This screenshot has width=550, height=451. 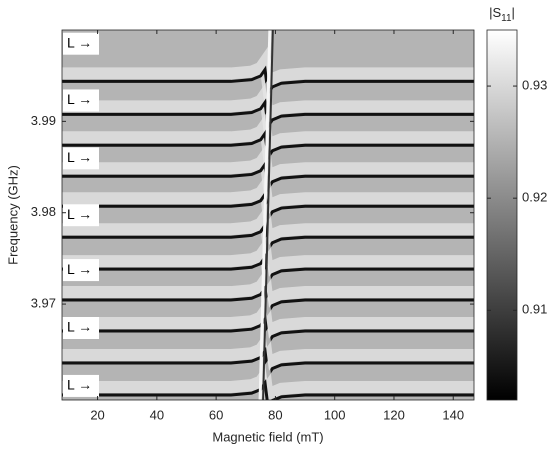 I want to click on crossing-light, so click(x=265, y=215).